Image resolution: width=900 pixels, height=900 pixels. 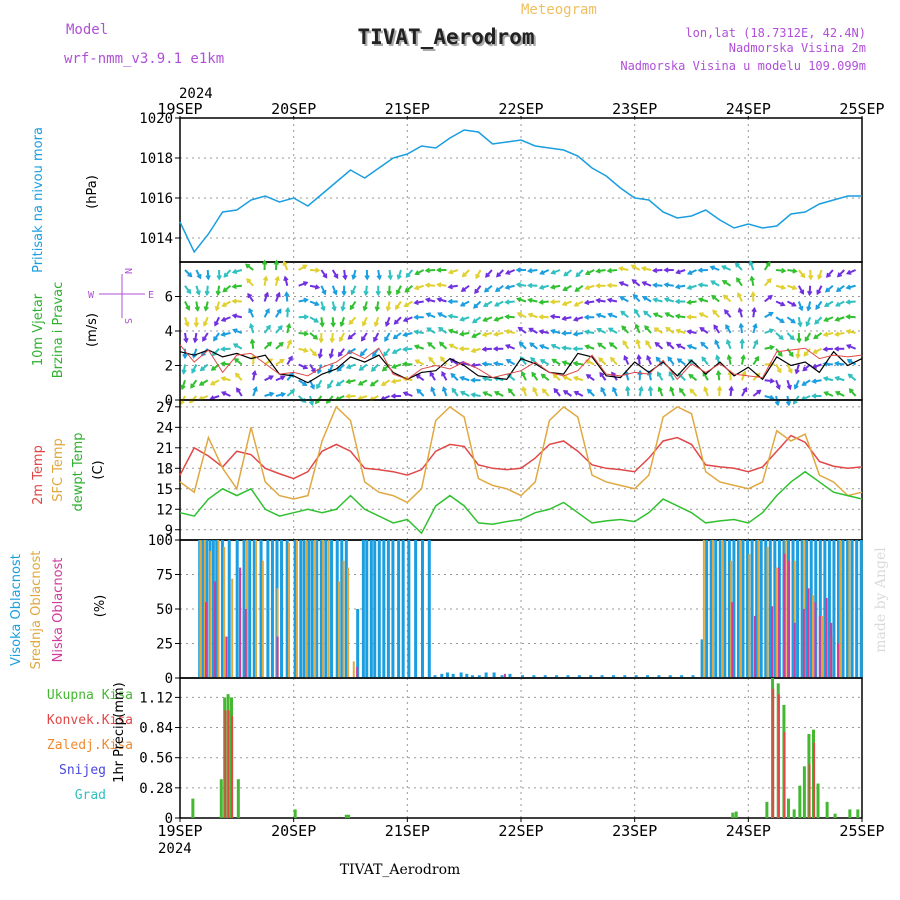 What do you see at coordinates (58, 610) in the screenshot?
I see `low-cloud-ylabel: Niska Oblacnost` at bounding box center [58, 610].